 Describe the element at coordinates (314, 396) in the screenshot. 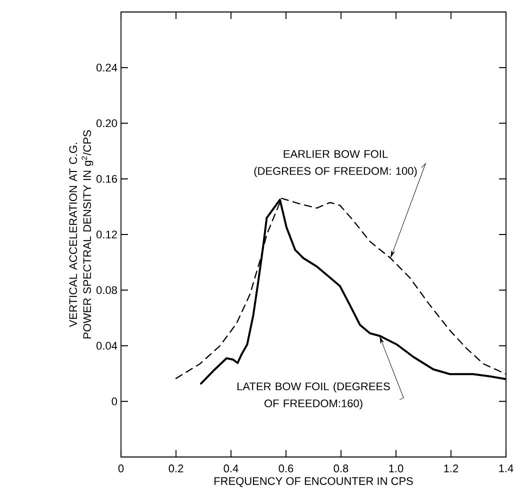

I see `annotation: LATER BOW FOIL (DEGREES OF FREEDOM:160)` at that location.